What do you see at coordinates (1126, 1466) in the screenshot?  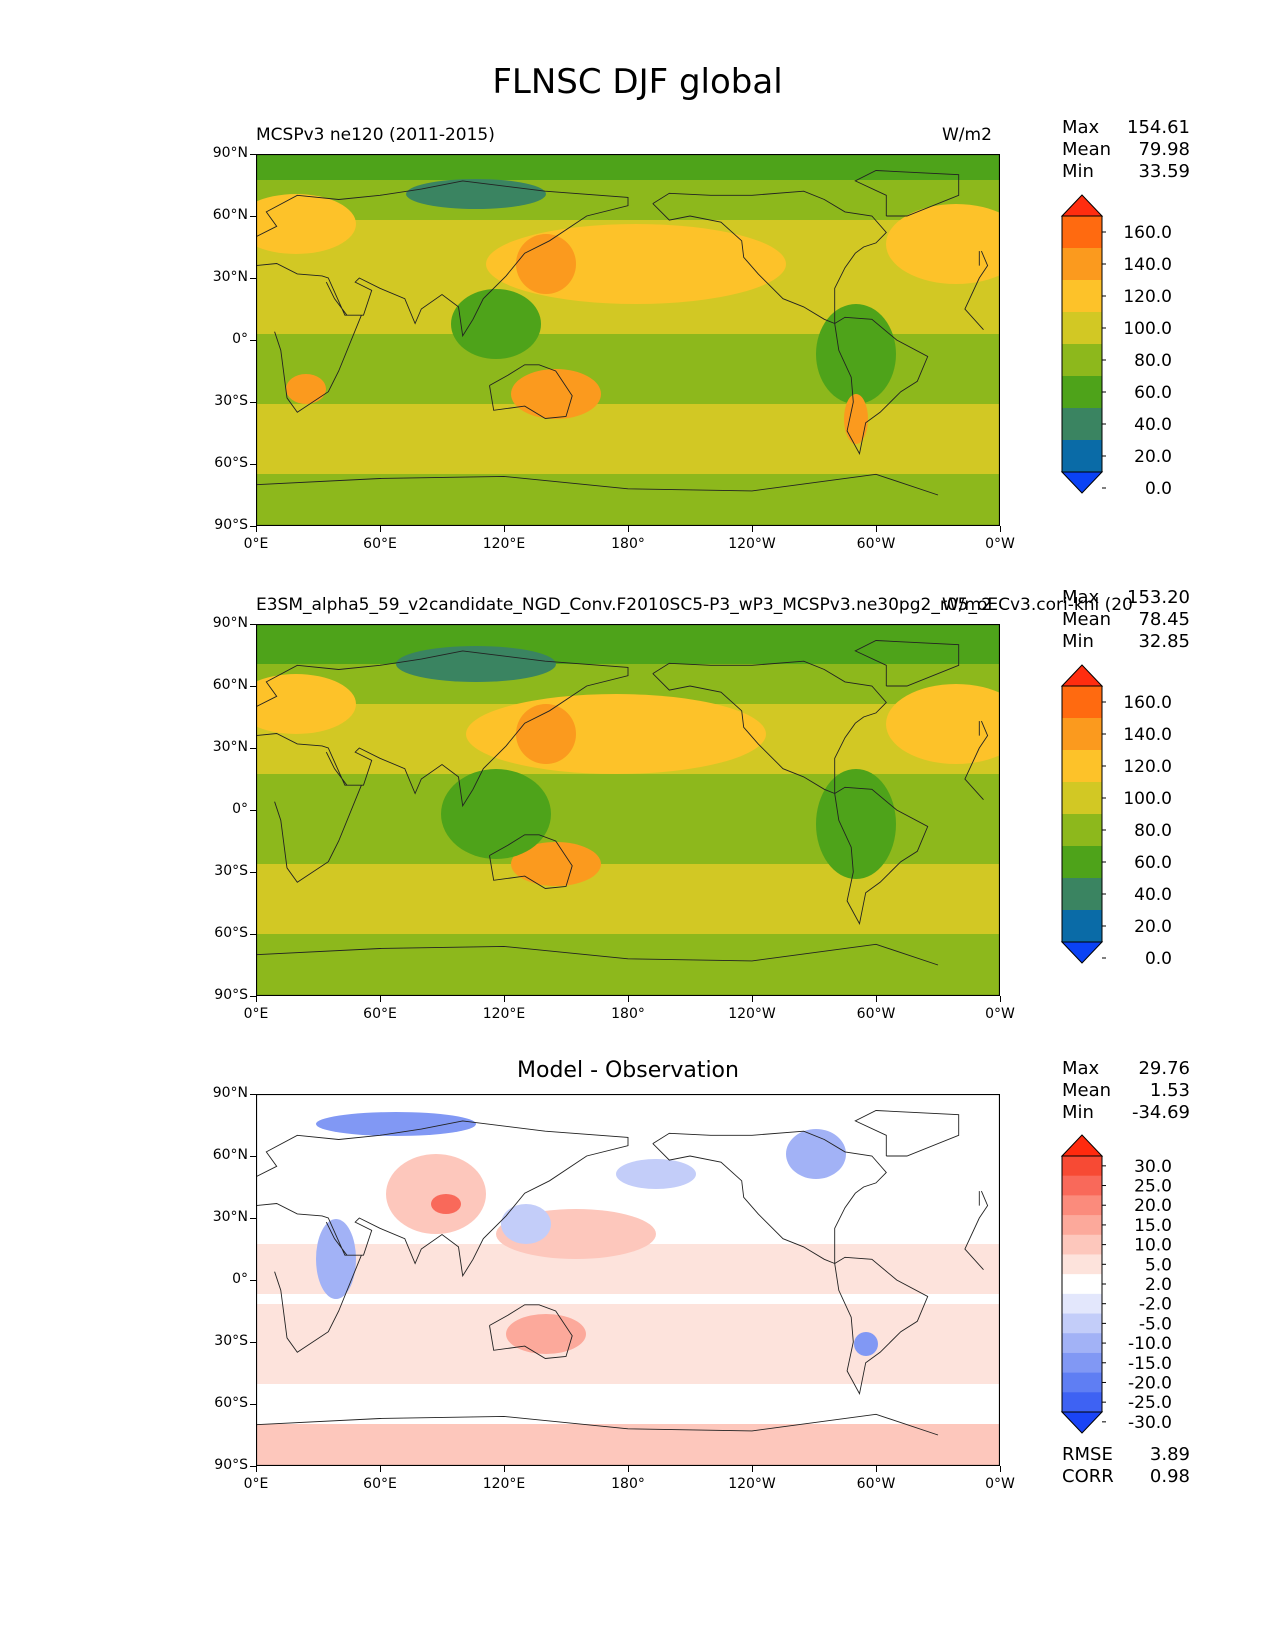 I see `panel3-metrics: RMSE 3.89 CORR 0.98` at bounding box center [1126, 1466].